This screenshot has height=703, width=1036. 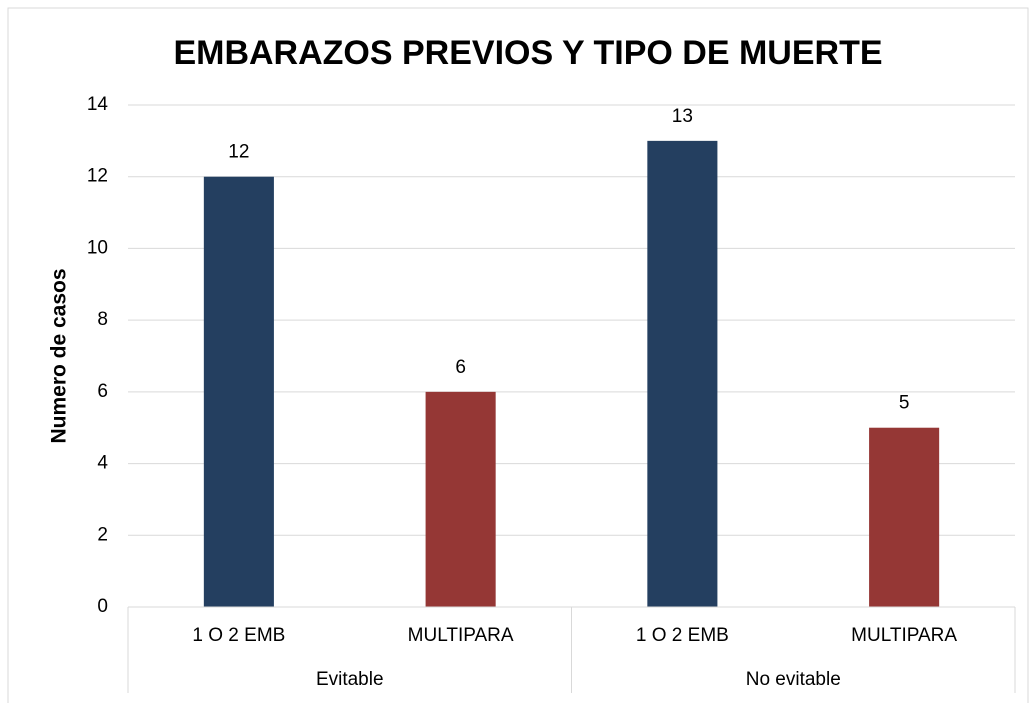 What do you see at coordinates (59, 355) in the screenshot?
I see `y-axis-label: Numero de casos` at bounding box center [59, 355].